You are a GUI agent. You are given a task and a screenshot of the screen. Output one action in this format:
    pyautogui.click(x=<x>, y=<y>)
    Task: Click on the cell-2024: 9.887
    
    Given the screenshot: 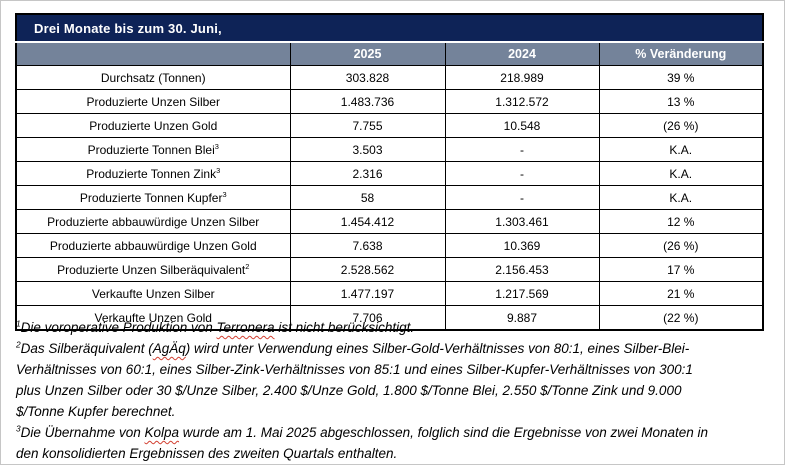 What is the action you would take?
    pyautogui.click(x=522, y=318)
    